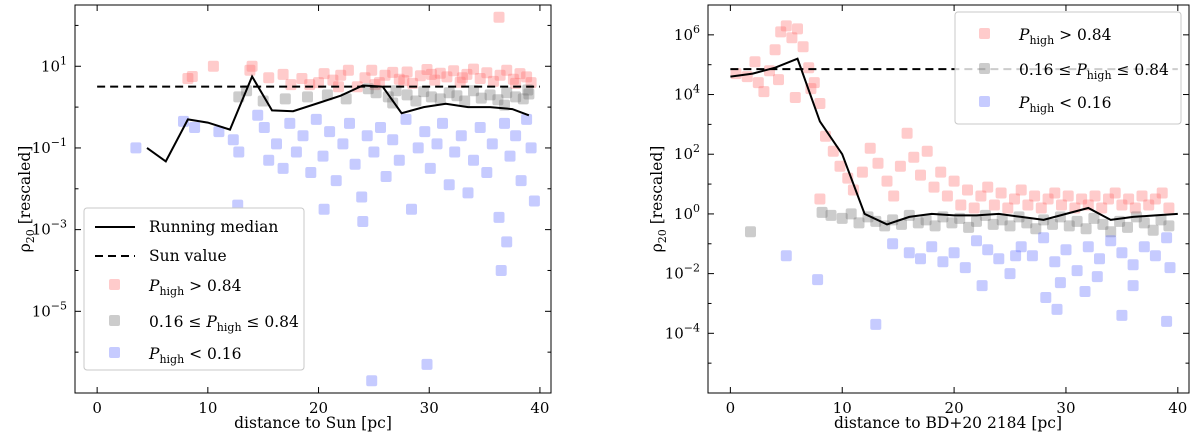  I want to click on legend-mid-label: 0.16 ≤ Phigh ≤ 0.84, so click(224, 323).